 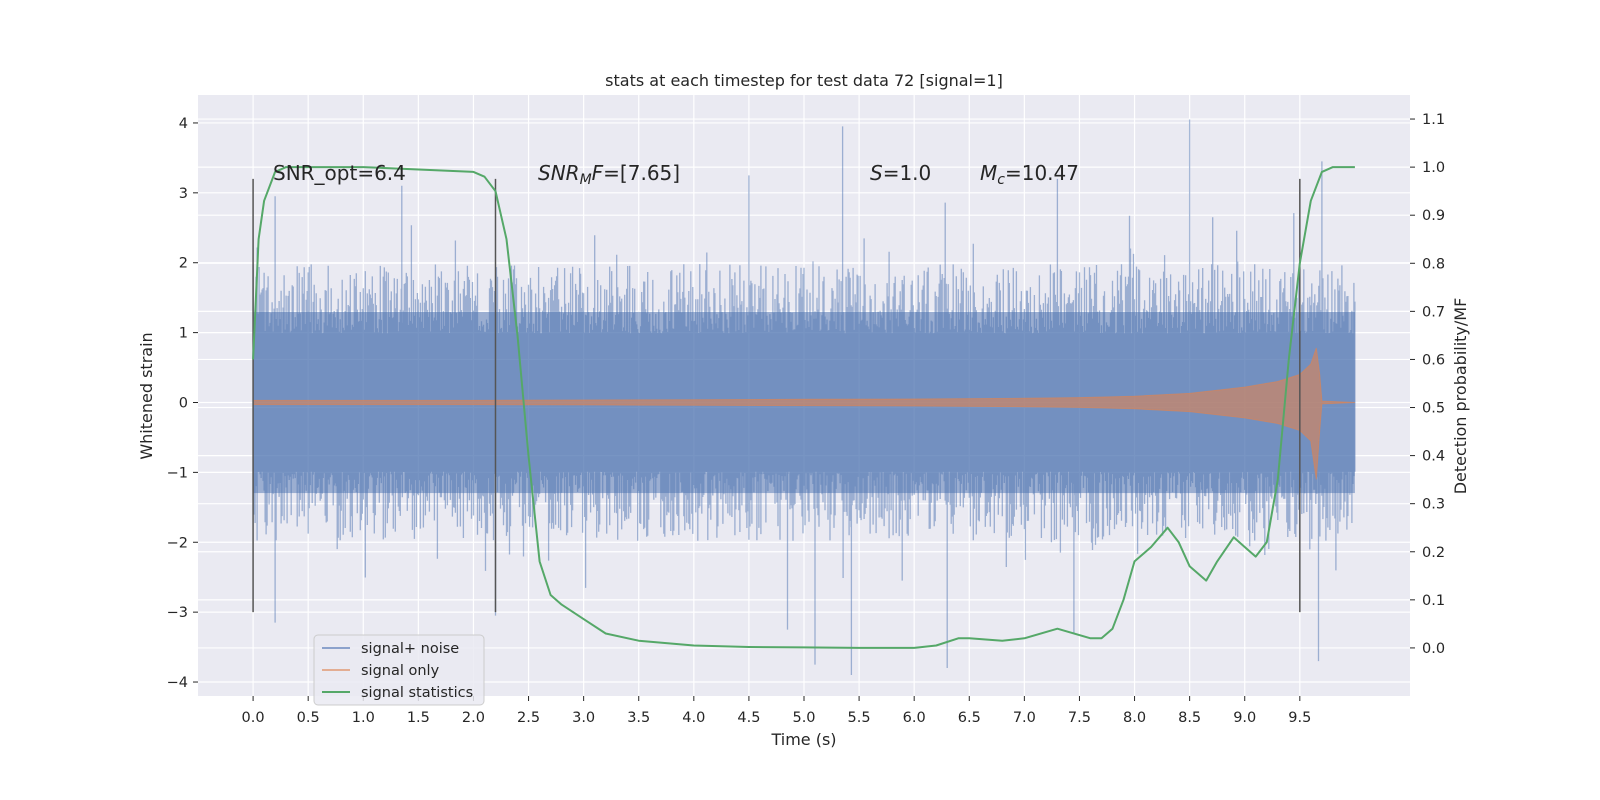 I want to click on y-tick-label: −4, so click(x=177, y=683).